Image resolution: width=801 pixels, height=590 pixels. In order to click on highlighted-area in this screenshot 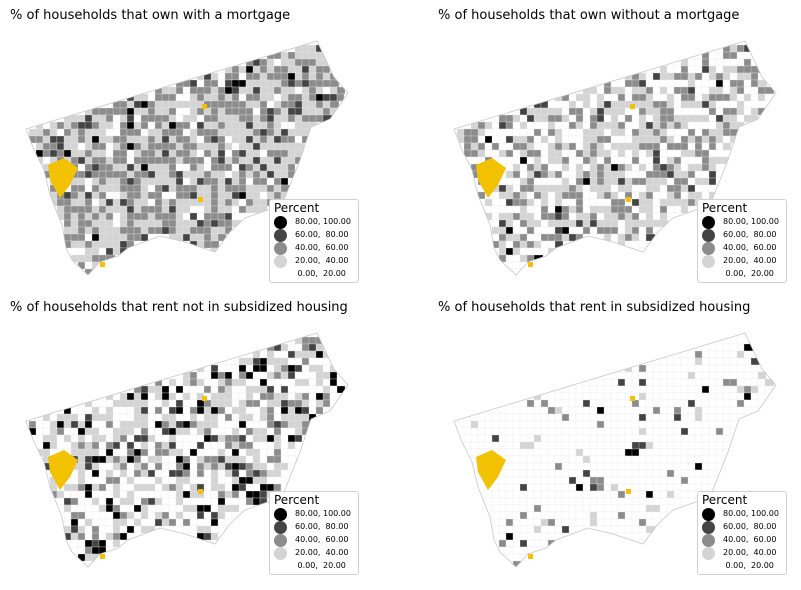, I will do `click(204, 398)`.